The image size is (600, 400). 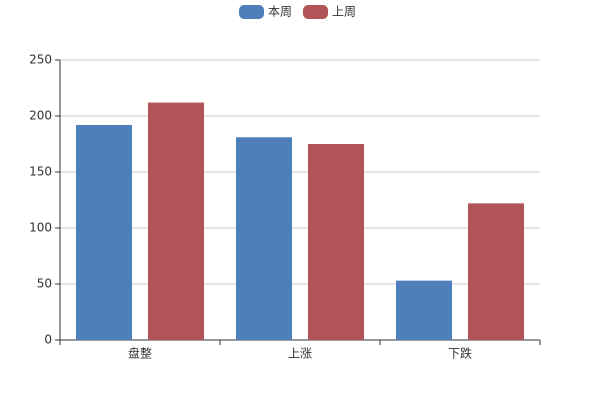 What do you see at coordinates (344, 12) in the screenshot?
I see `legend-label: 上周` at bounding box center [344, 12].